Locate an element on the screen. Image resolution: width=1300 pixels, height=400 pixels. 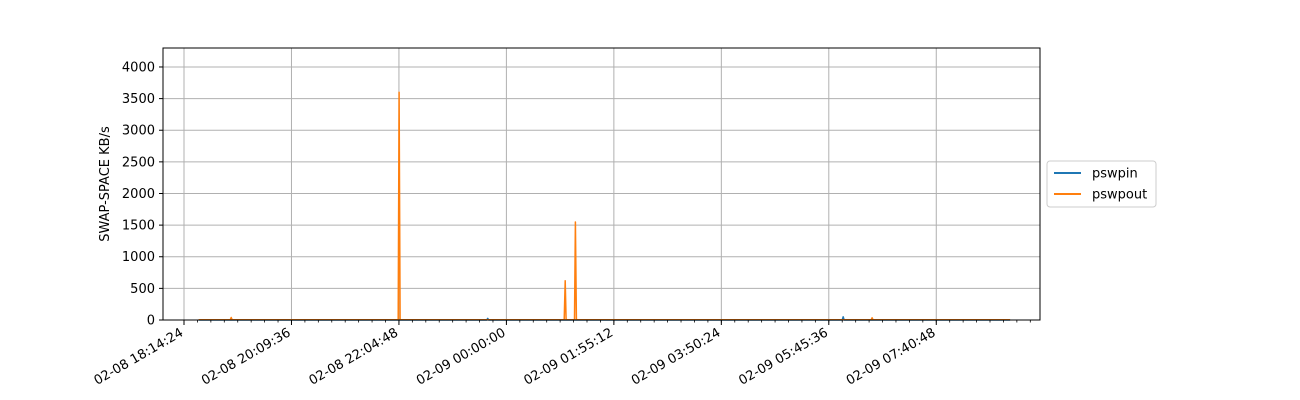
y-tick-label: 2000 is located at coordinates (138, 194).